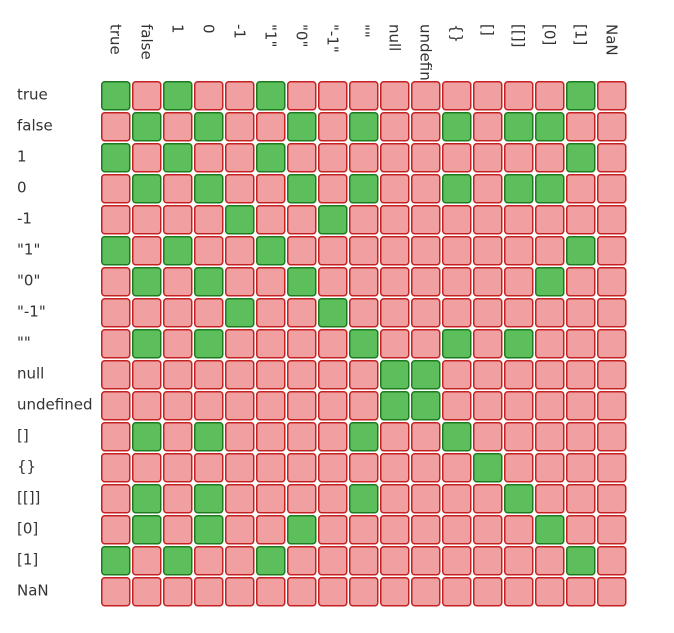 This screenshot has width=674, height=633. I want to click on cell-r3-c5-not-equal, so click(271, 189).